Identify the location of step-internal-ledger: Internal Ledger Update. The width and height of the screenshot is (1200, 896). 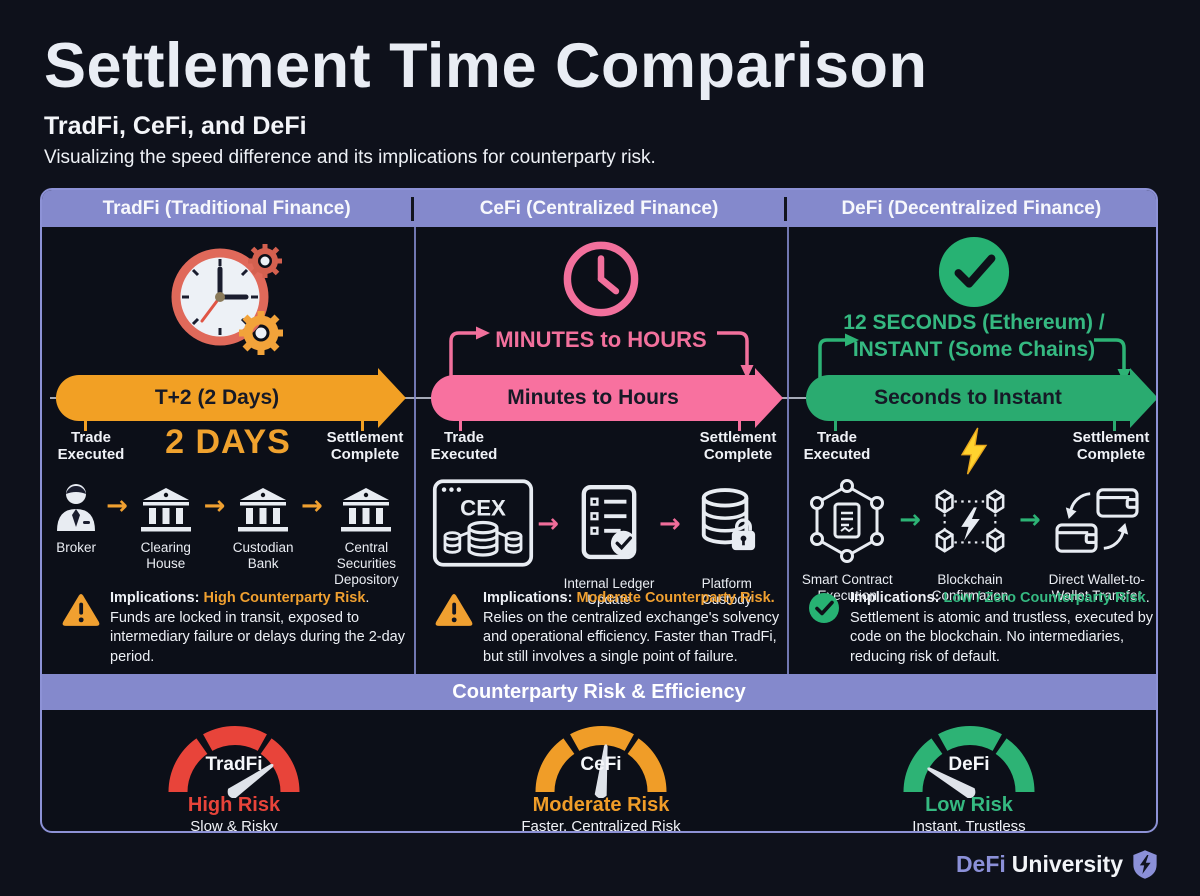
(609, 542).